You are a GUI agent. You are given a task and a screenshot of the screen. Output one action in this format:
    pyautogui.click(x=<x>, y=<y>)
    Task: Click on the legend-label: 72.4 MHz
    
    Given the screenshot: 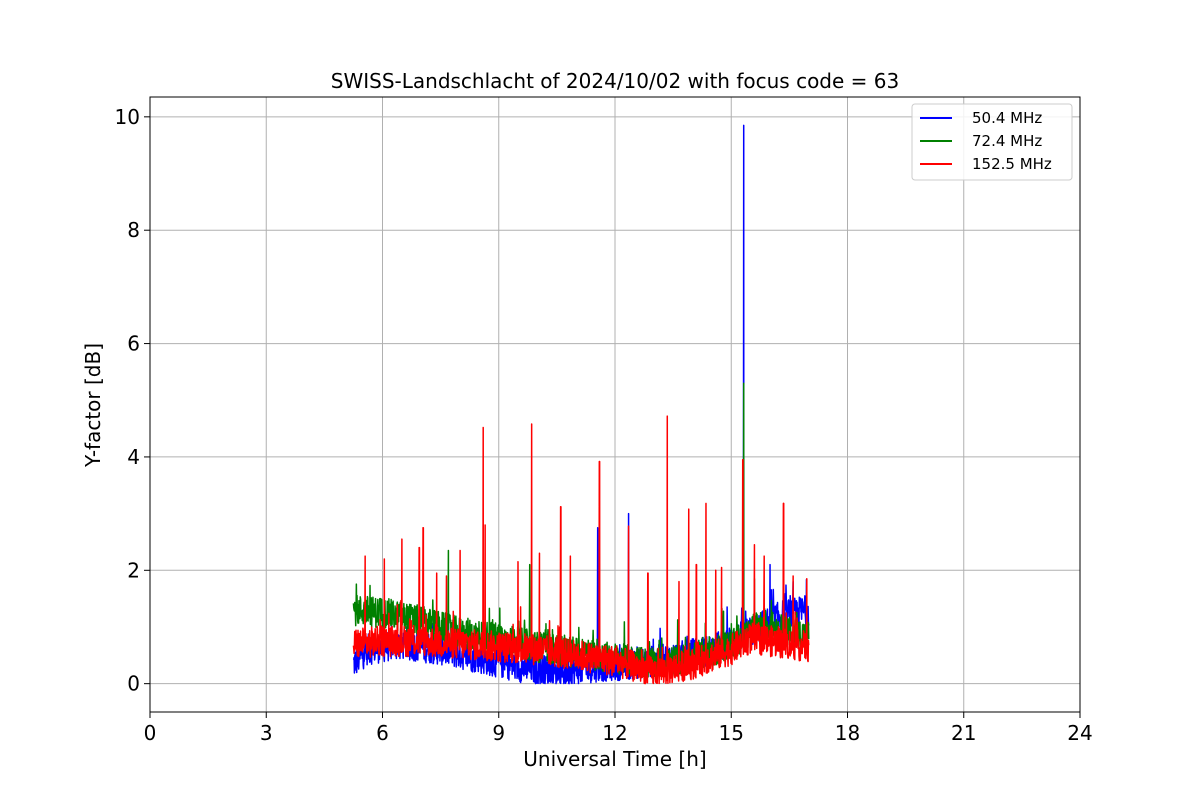 What is the action you would take?
    pyautogui.click(x=1007, y=141)
    